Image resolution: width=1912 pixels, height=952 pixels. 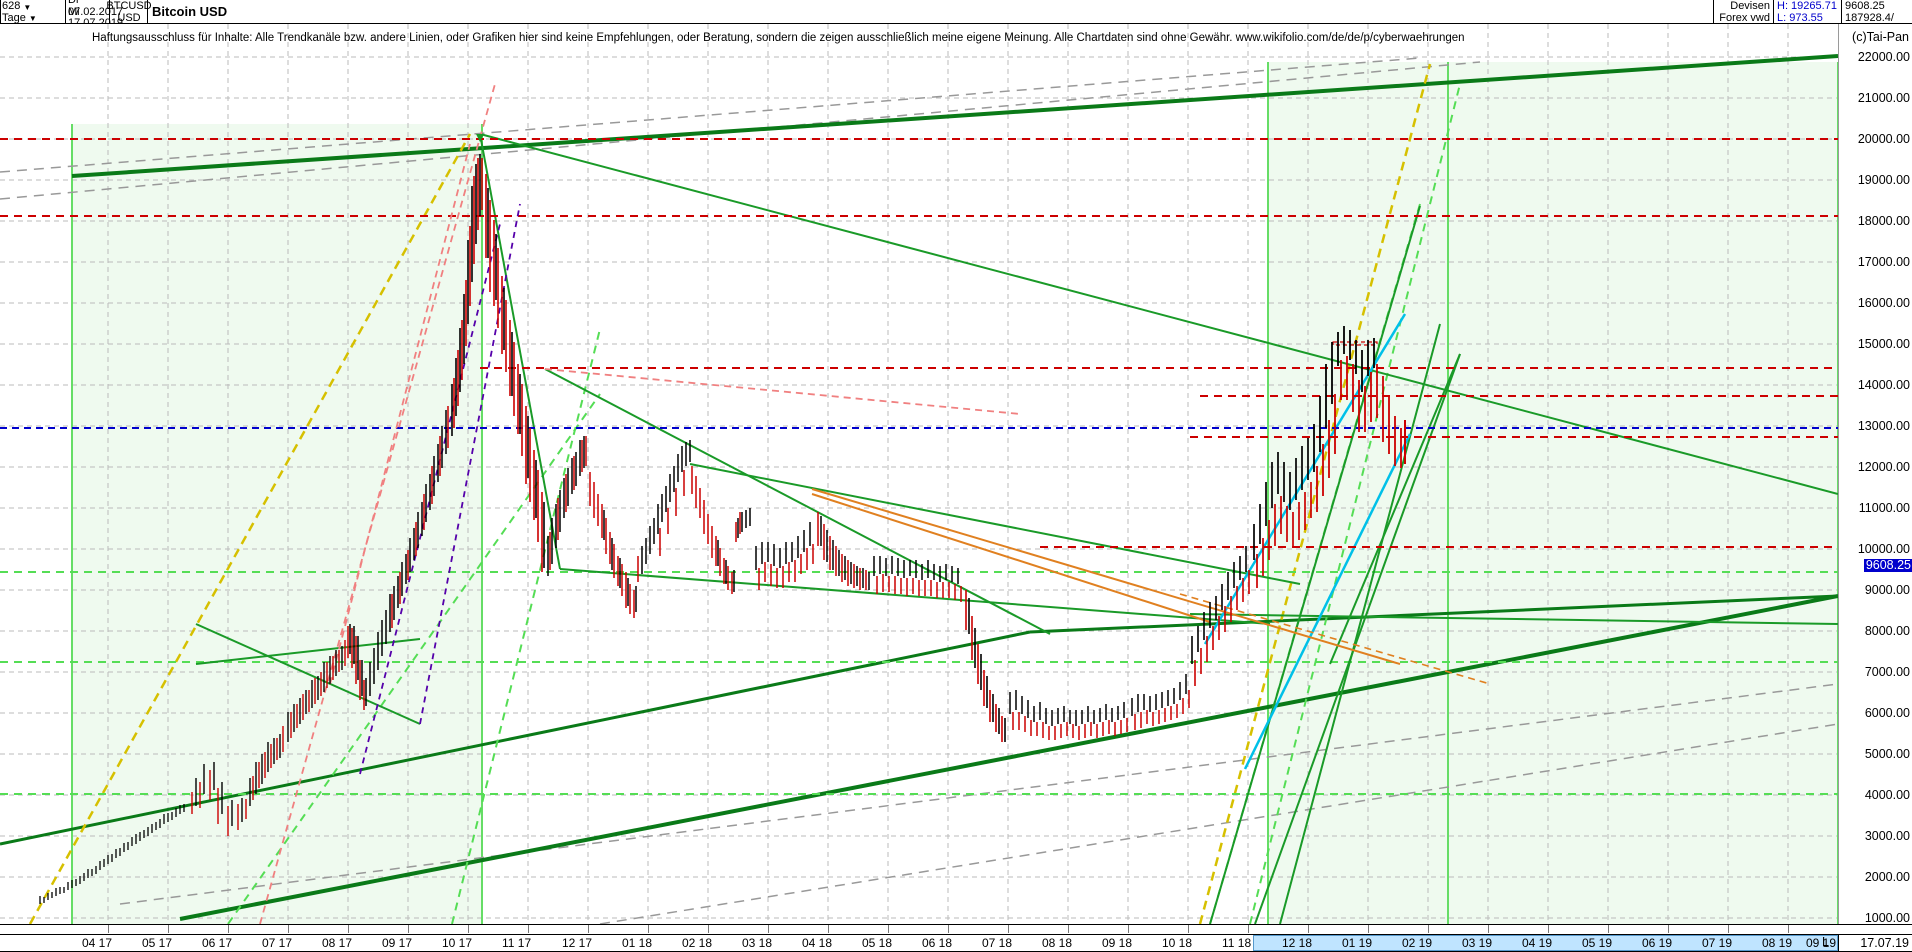 I want to click on instrument-title: Bitcoin USD, so click(x=190, y=11).